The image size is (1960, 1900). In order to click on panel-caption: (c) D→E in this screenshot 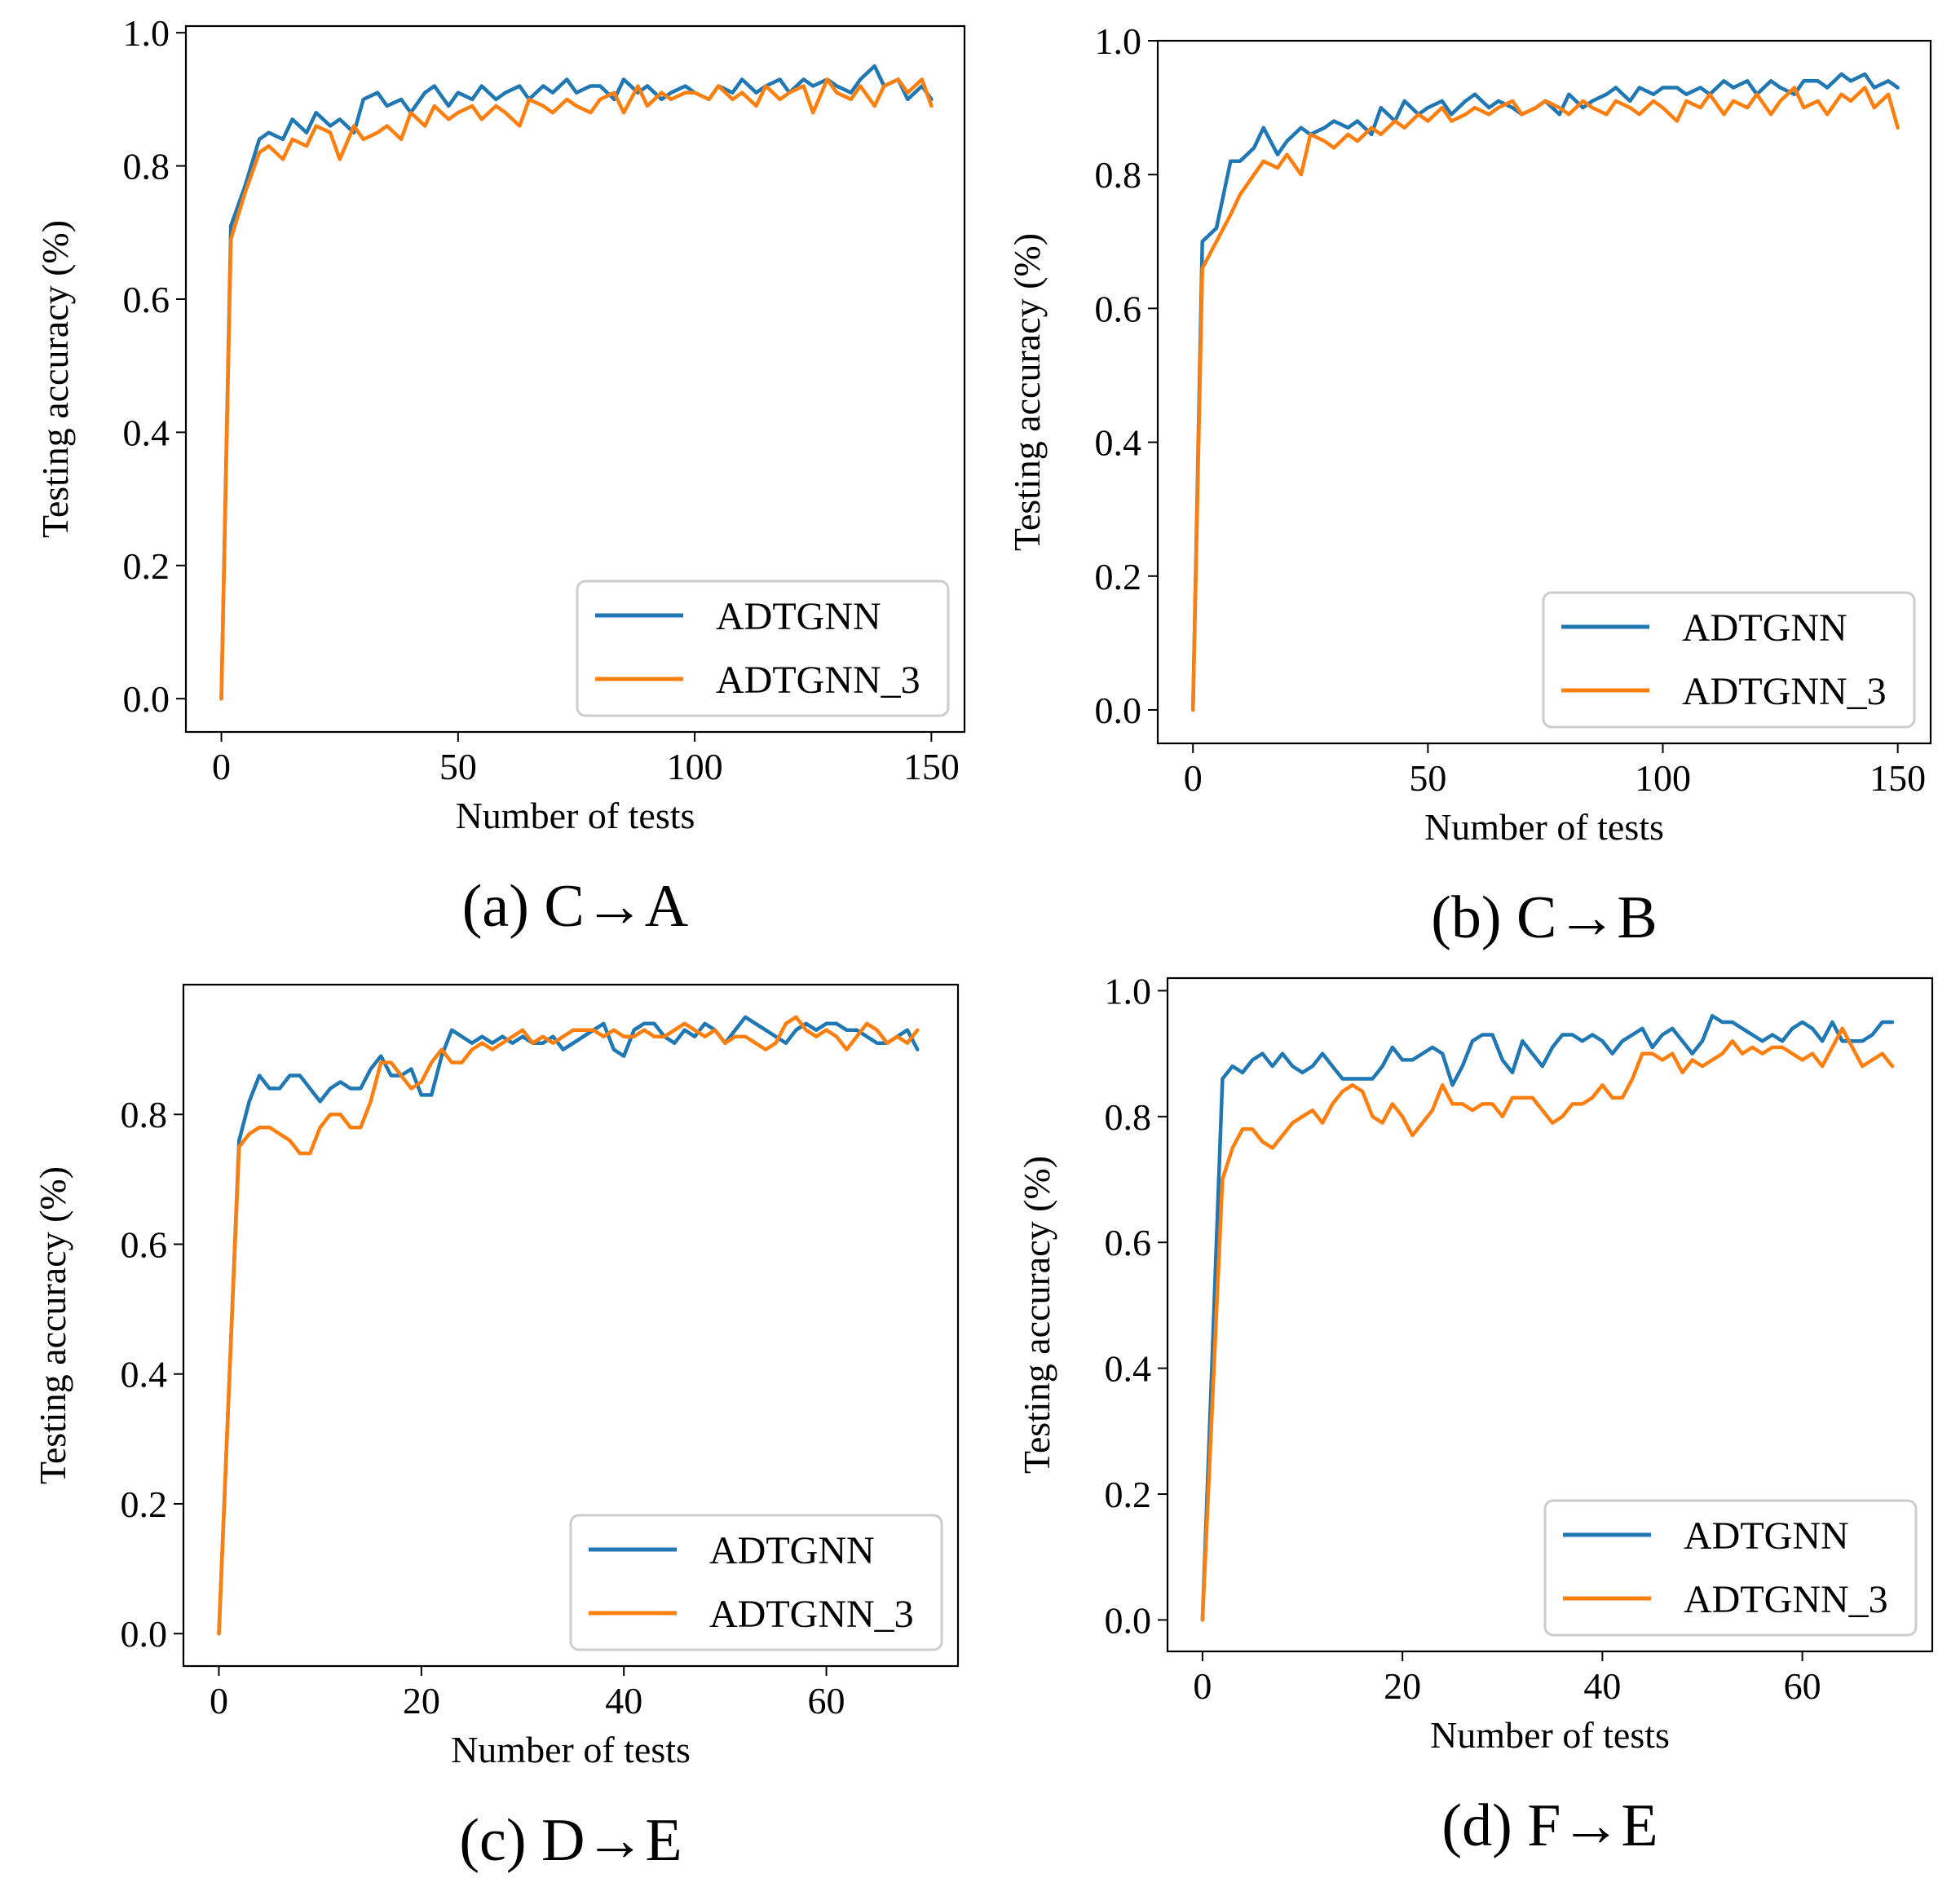, I will do `click(570, 1841)`.